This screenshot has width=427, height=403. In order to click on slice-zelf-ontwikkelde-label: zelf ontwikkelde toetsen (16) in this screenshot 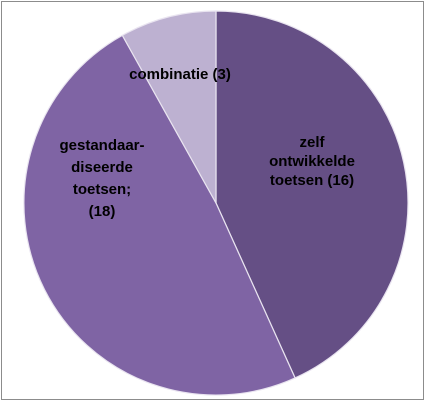, I will do `click(312, 161)`.